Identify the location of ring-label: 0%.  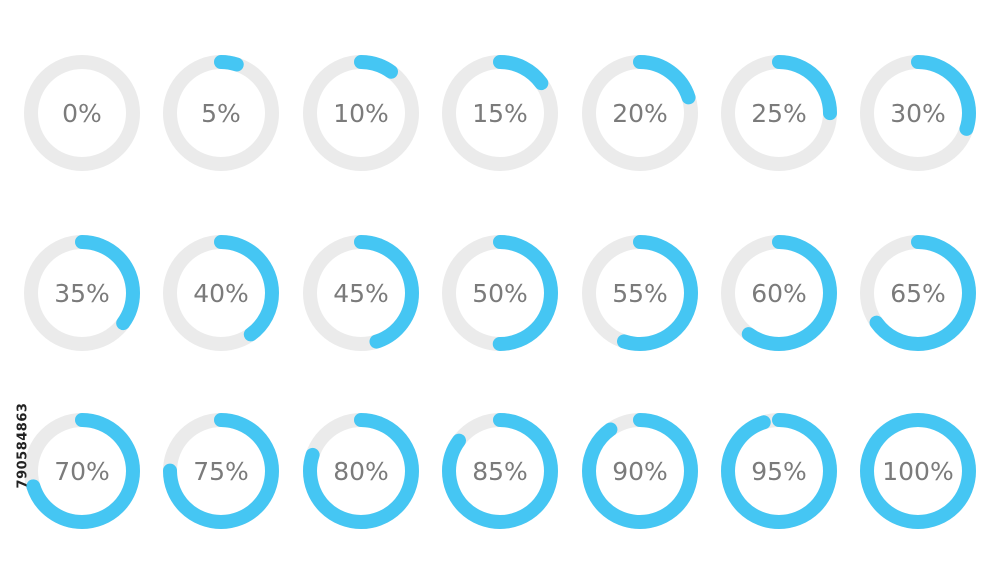
(82, 113).